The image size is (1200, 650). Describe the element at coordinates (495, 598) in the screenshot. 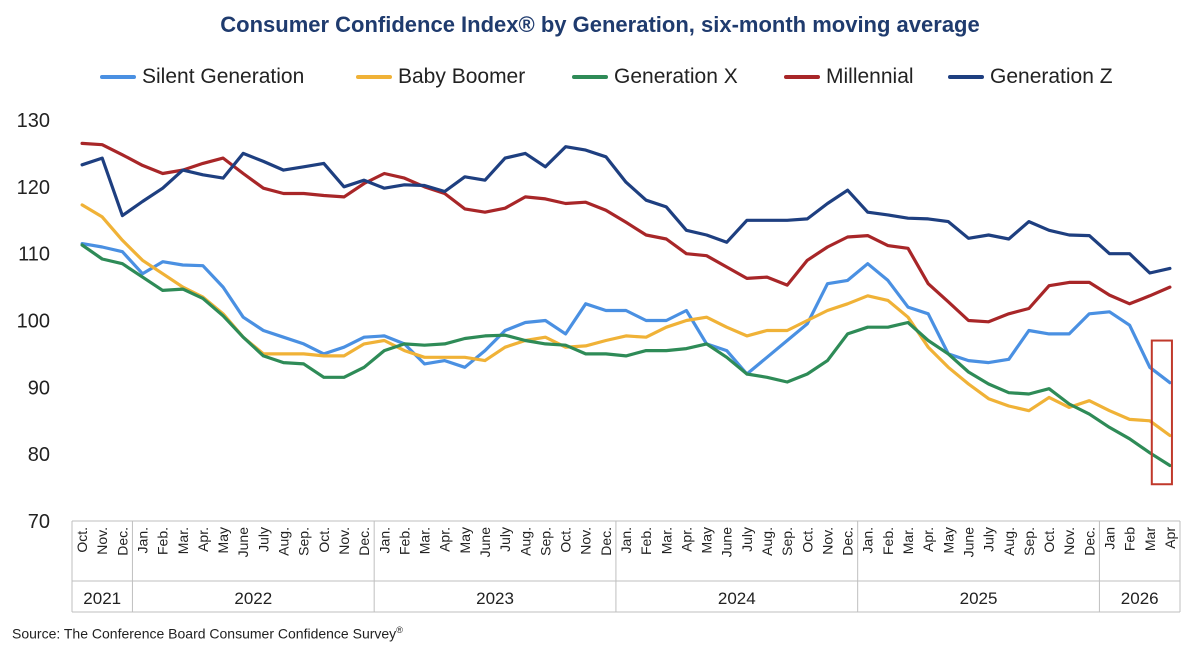

I see `year-label: 2023` at that location.